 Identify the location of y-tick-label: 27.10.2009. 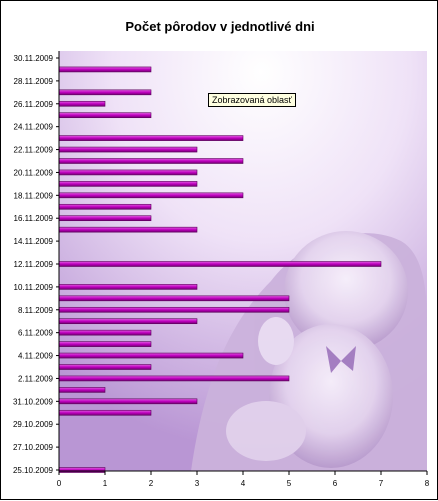
(33, 447).